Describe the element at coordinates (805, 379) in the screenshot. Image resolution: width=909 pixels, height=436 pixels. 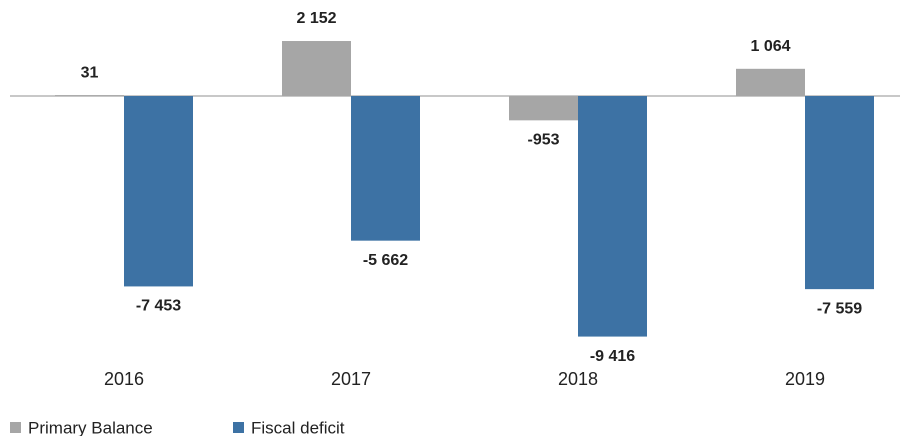
I see `x-tick-label: 2019` at that location.